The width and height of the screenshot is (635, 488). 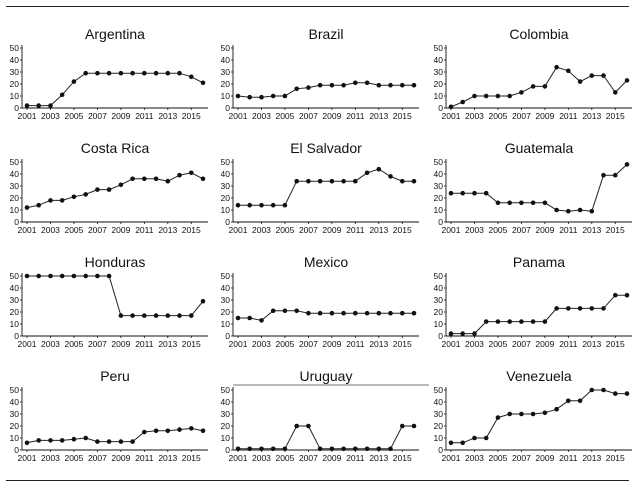 What do you see at coordinates (109, 73) in the screenshot?
I see `data-point-argentina-2008` at bounding box center [109, 73].